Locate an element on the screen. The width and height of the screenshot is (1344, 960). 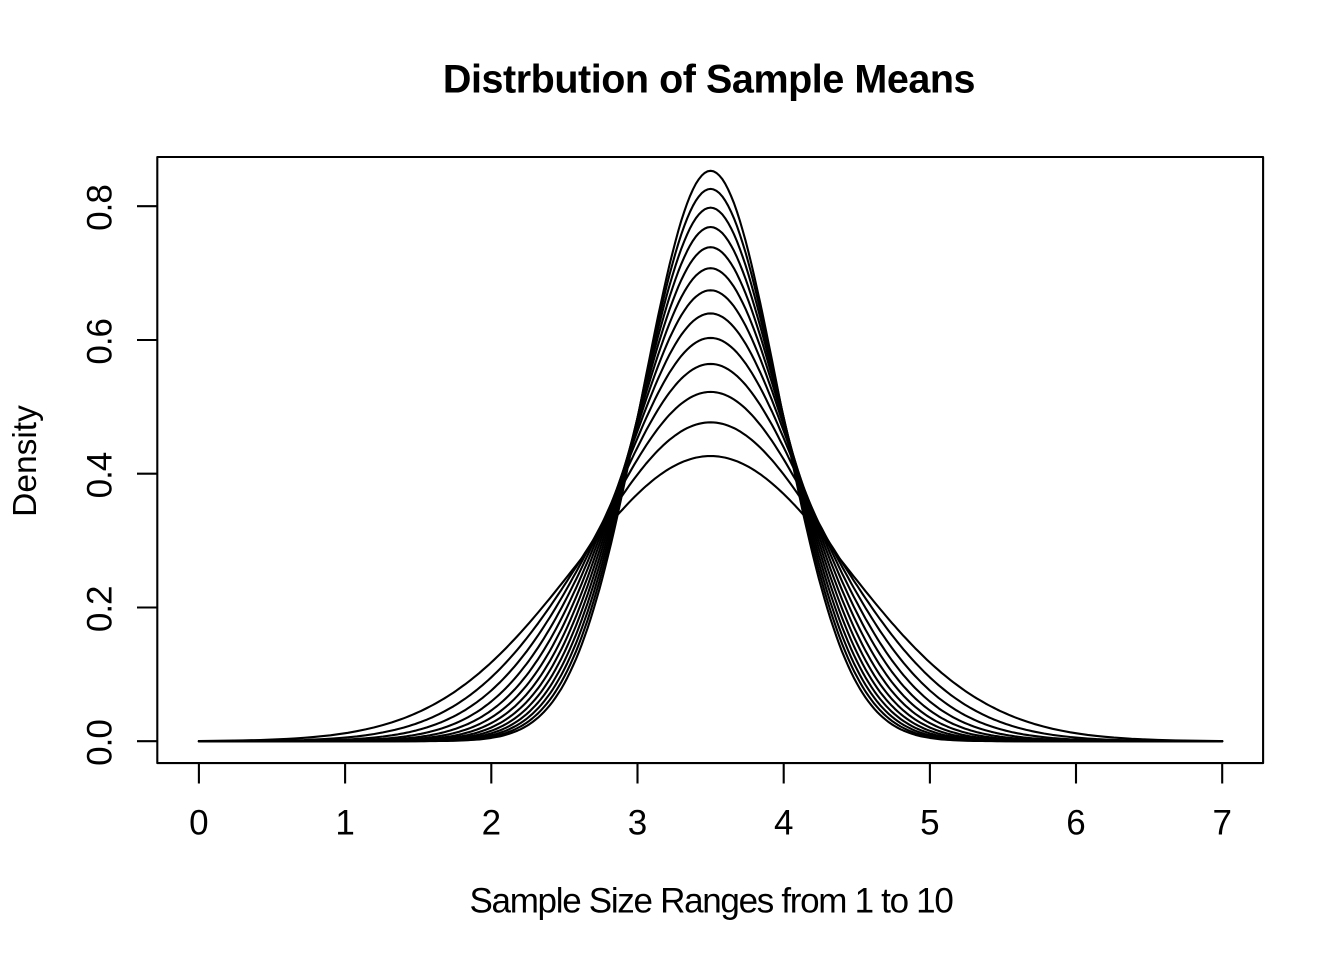
svg-text: 0.6 is located at coordinates (100, 342).